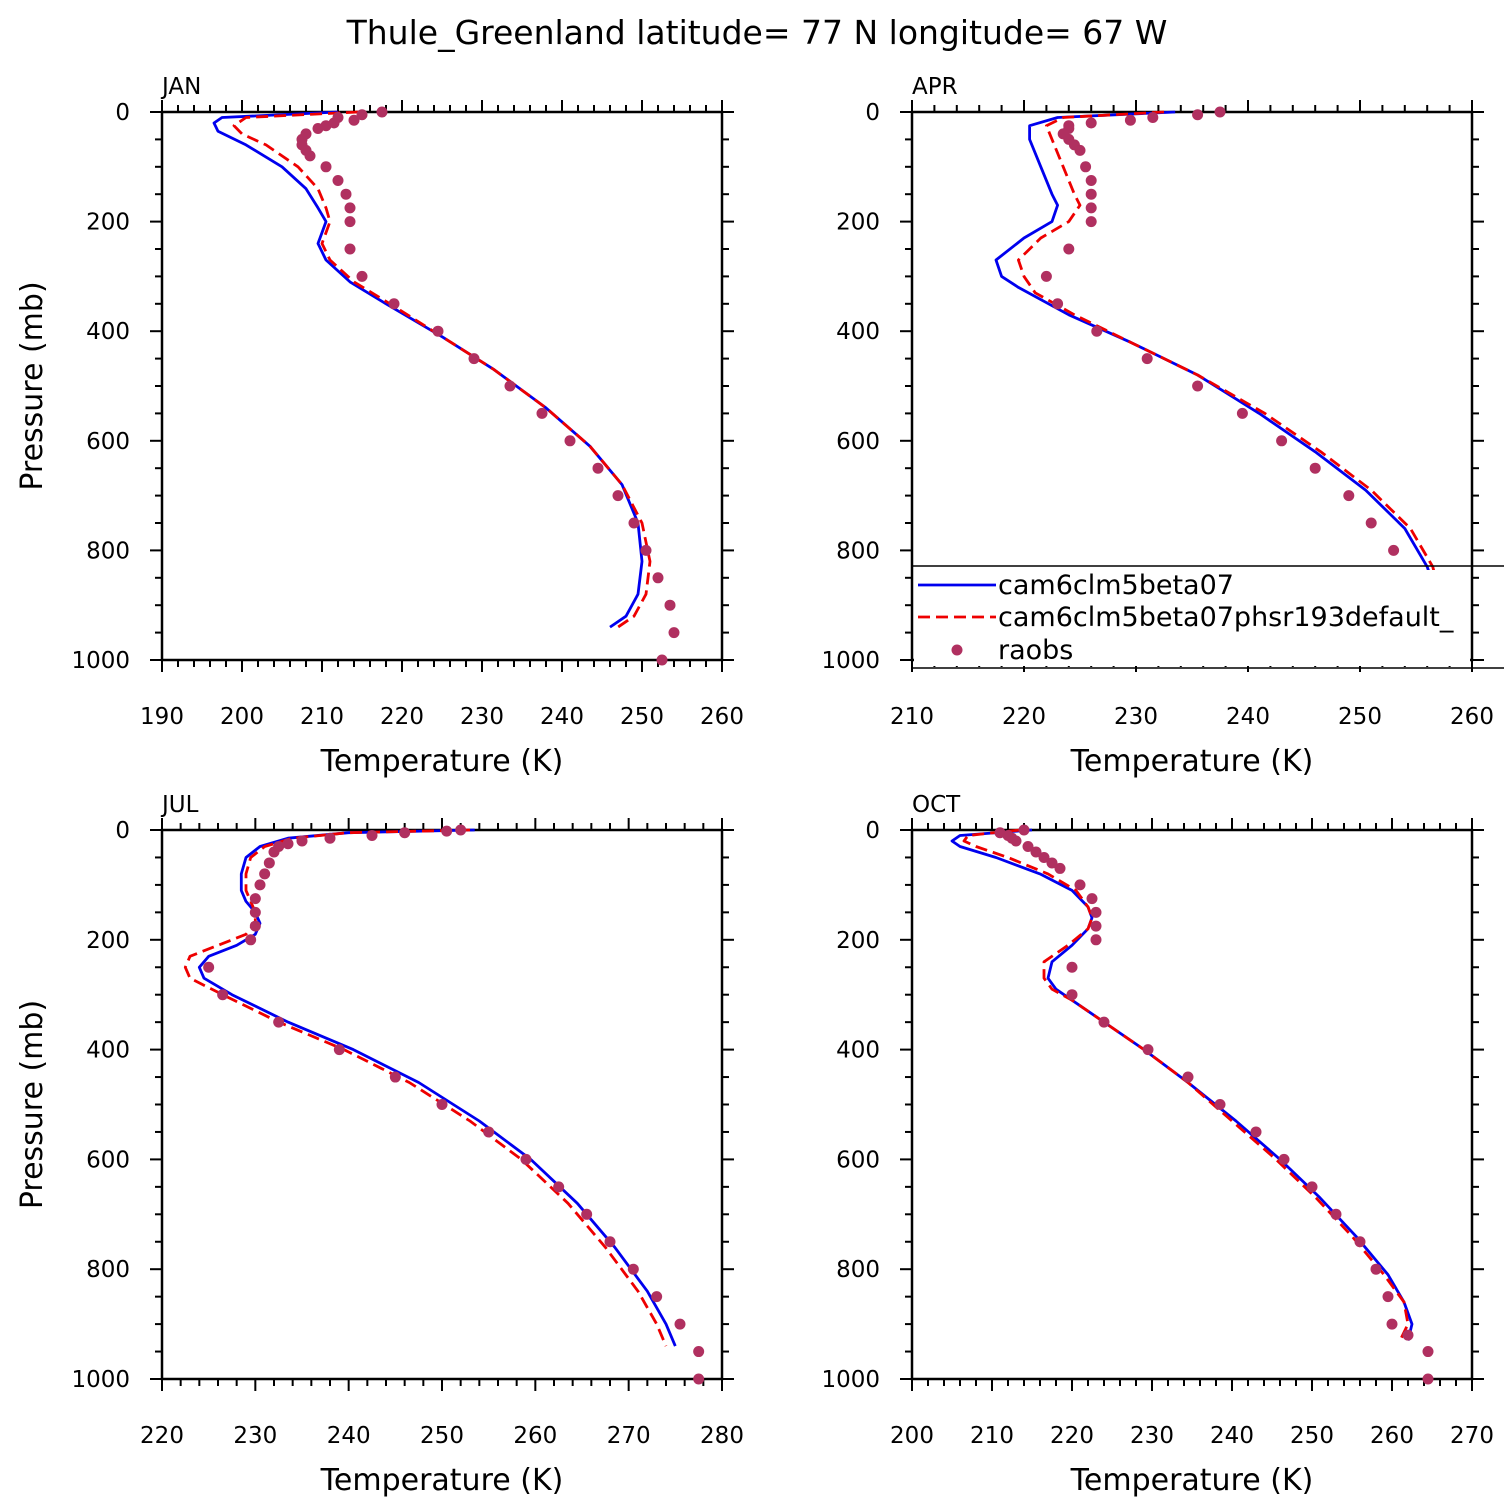 This screenshot has height=1510, width=1510. Describe the element at coordinates (1136, 717) in the screenshot. I see `x-tick-label: 230` at that location.